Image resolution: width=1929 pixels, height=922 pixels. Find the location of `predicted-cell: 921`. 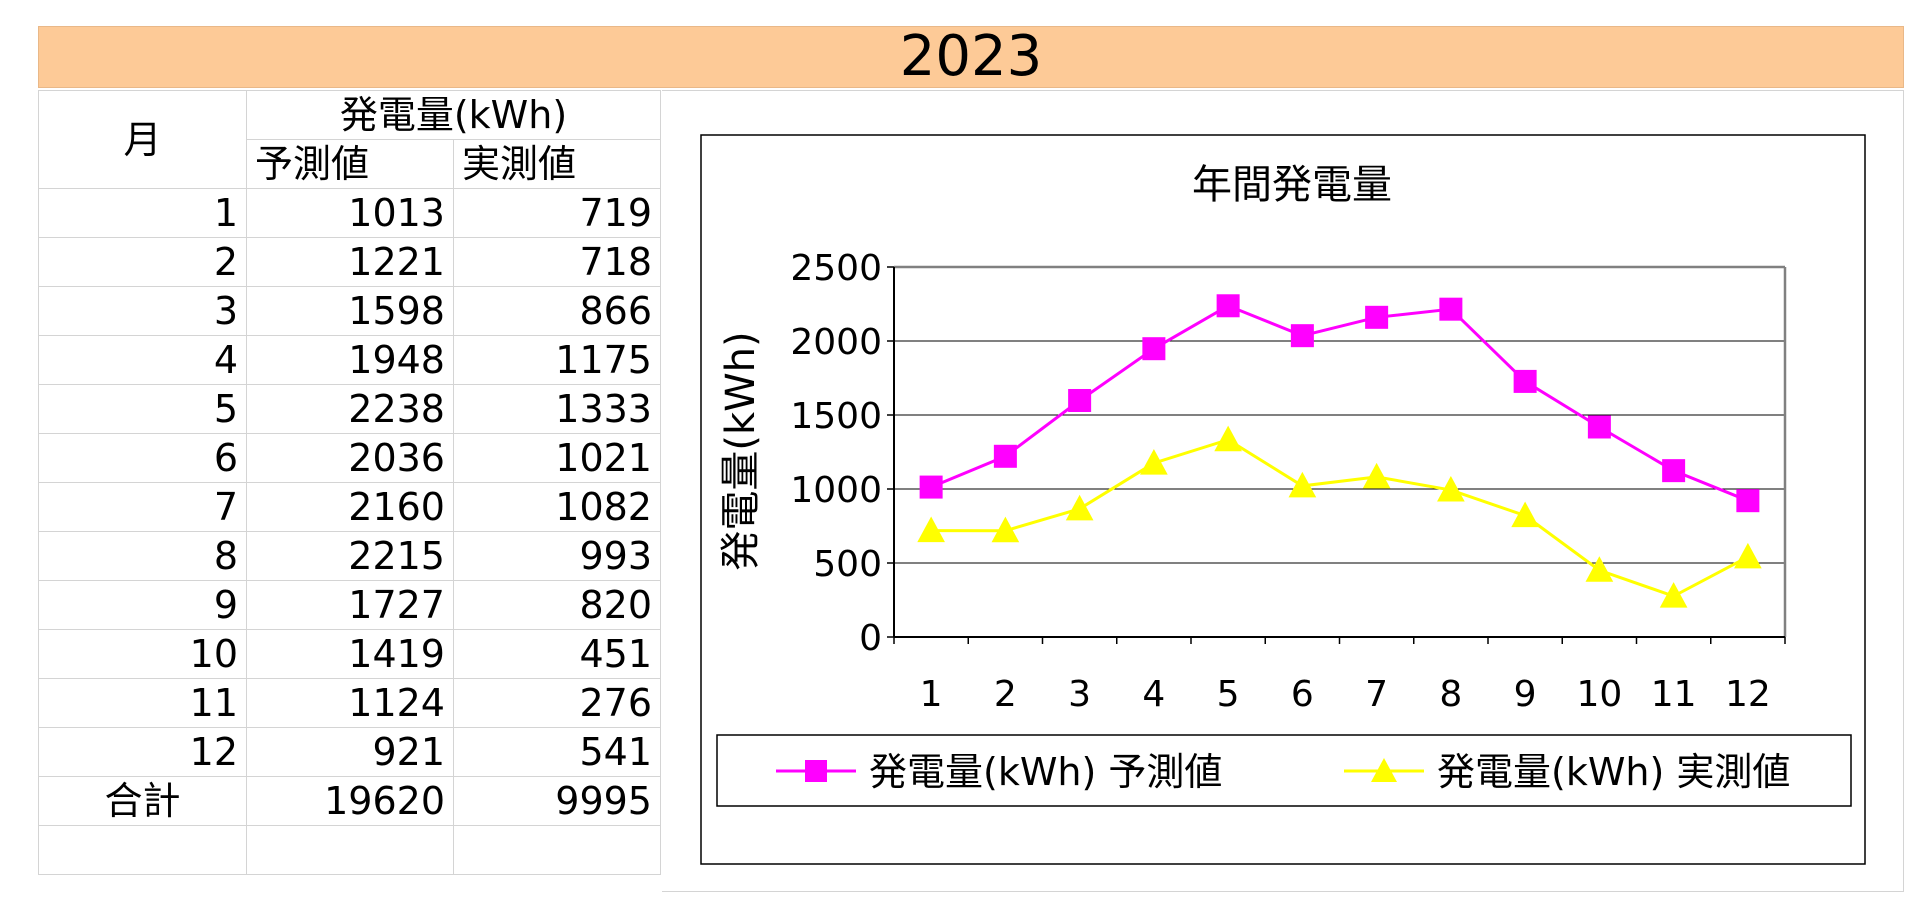

predicted-cell: 921 is located at coordinates (350, 752).